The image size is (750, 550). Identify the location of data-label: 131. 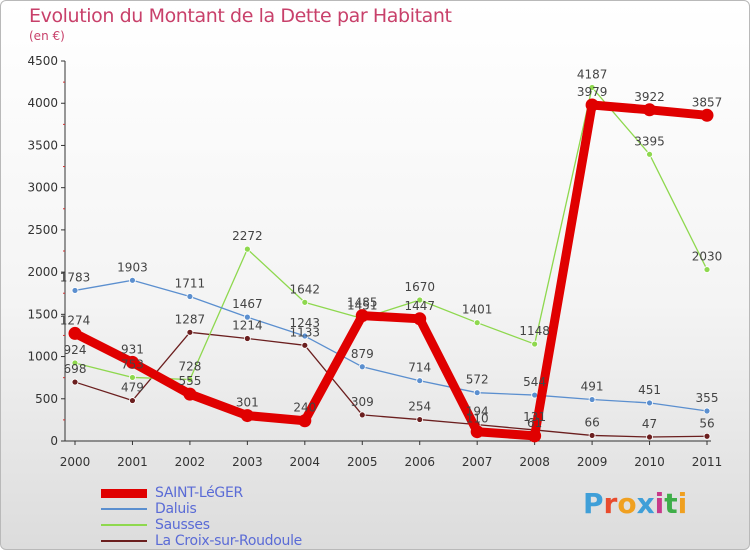
(534, 417).